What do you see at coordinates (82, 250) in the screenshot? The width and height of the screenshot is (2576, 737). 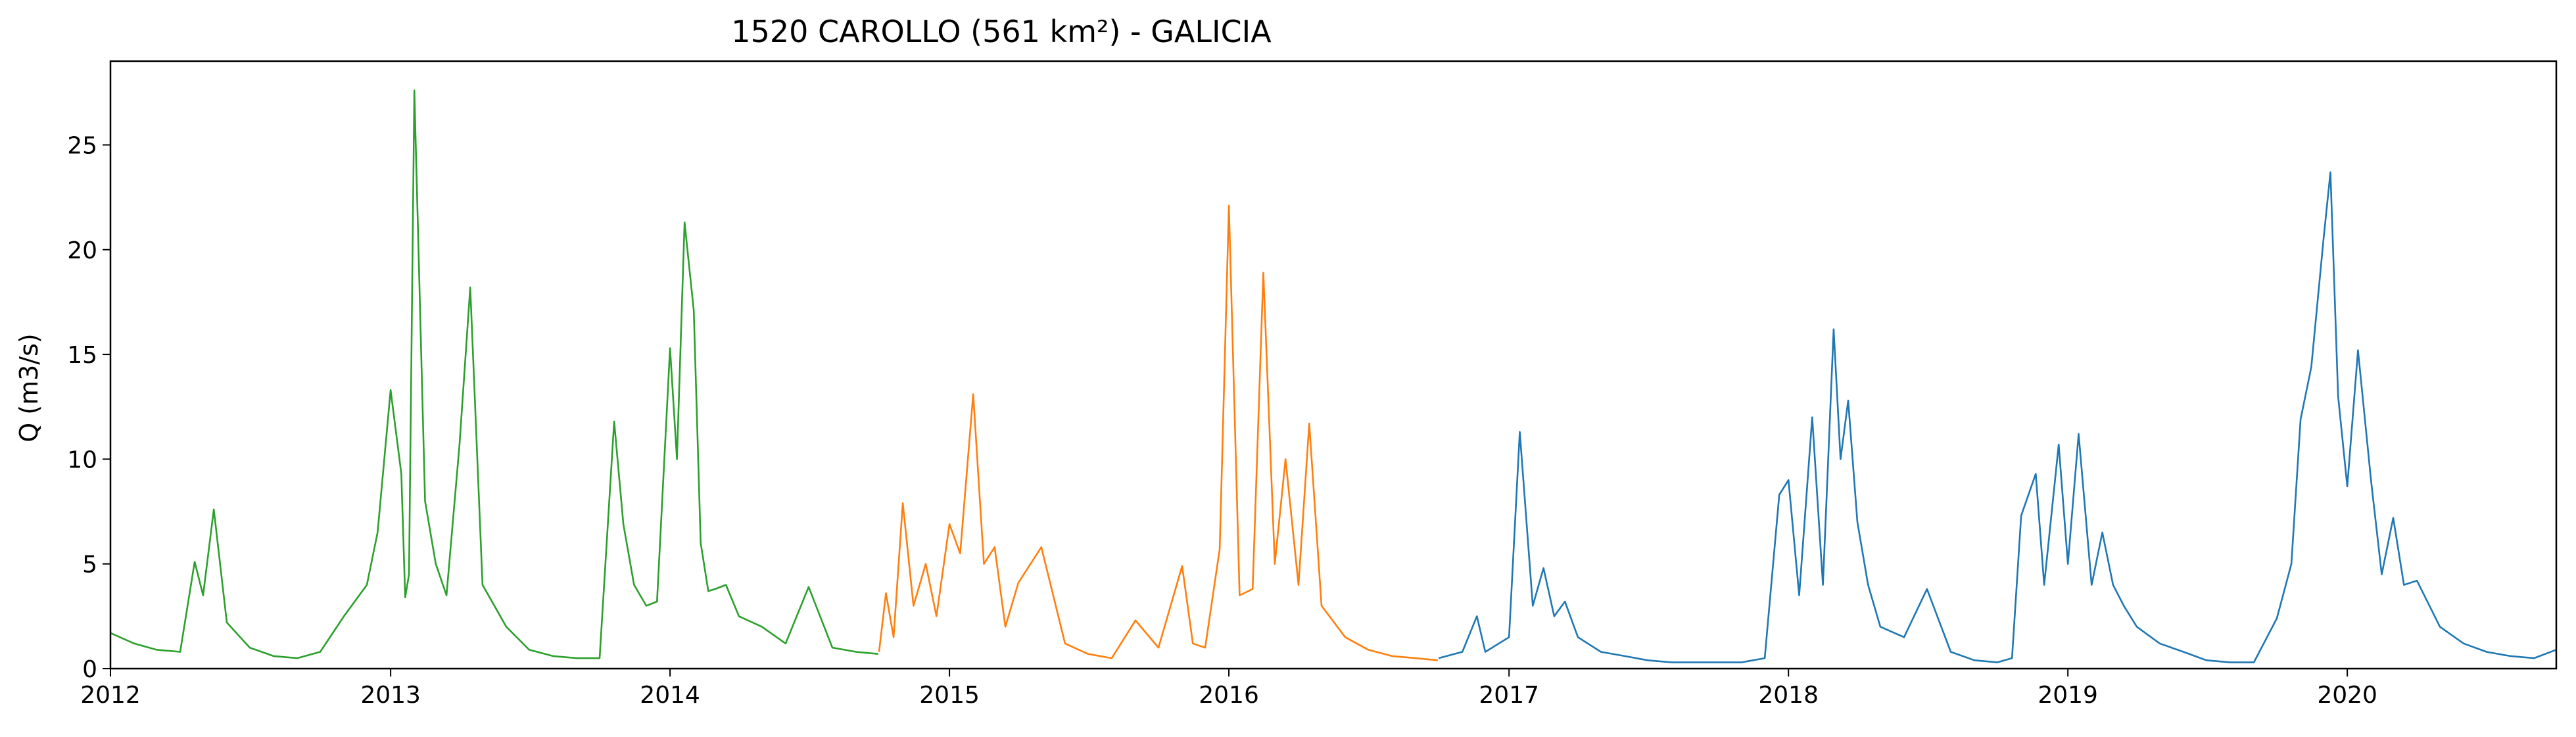 I see `y-tick-label: 20` at bounding box center [82, 250].